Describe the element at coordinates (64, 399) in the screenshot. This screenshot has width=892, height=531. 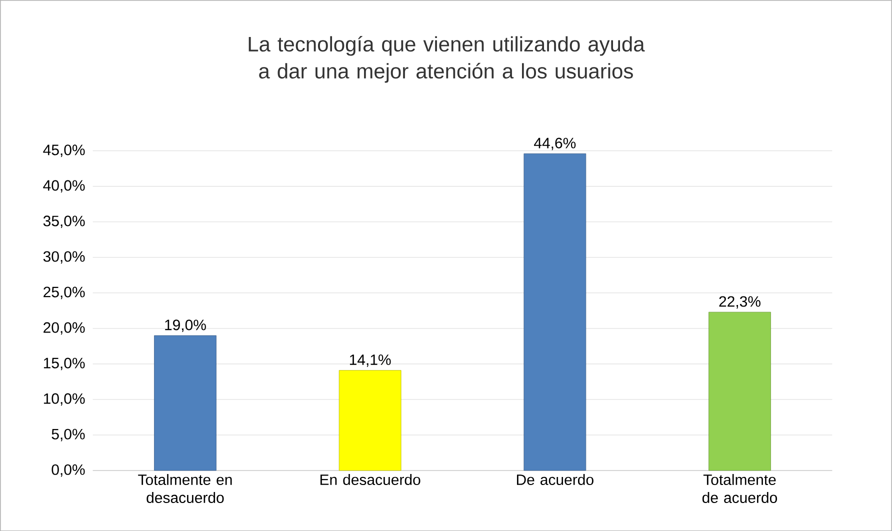
I see `y-tick-label: 10,0%` at that location.